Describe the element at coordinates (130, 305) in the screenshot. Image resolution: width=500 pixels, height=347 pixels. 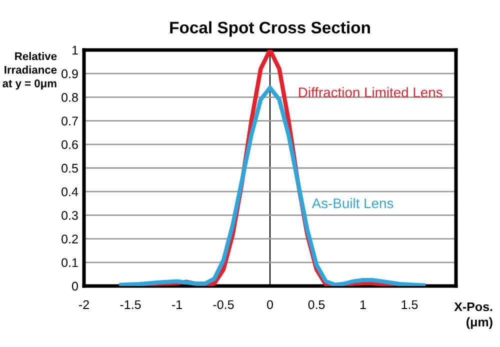
I see `x-tick-label: -1.5` at that location.